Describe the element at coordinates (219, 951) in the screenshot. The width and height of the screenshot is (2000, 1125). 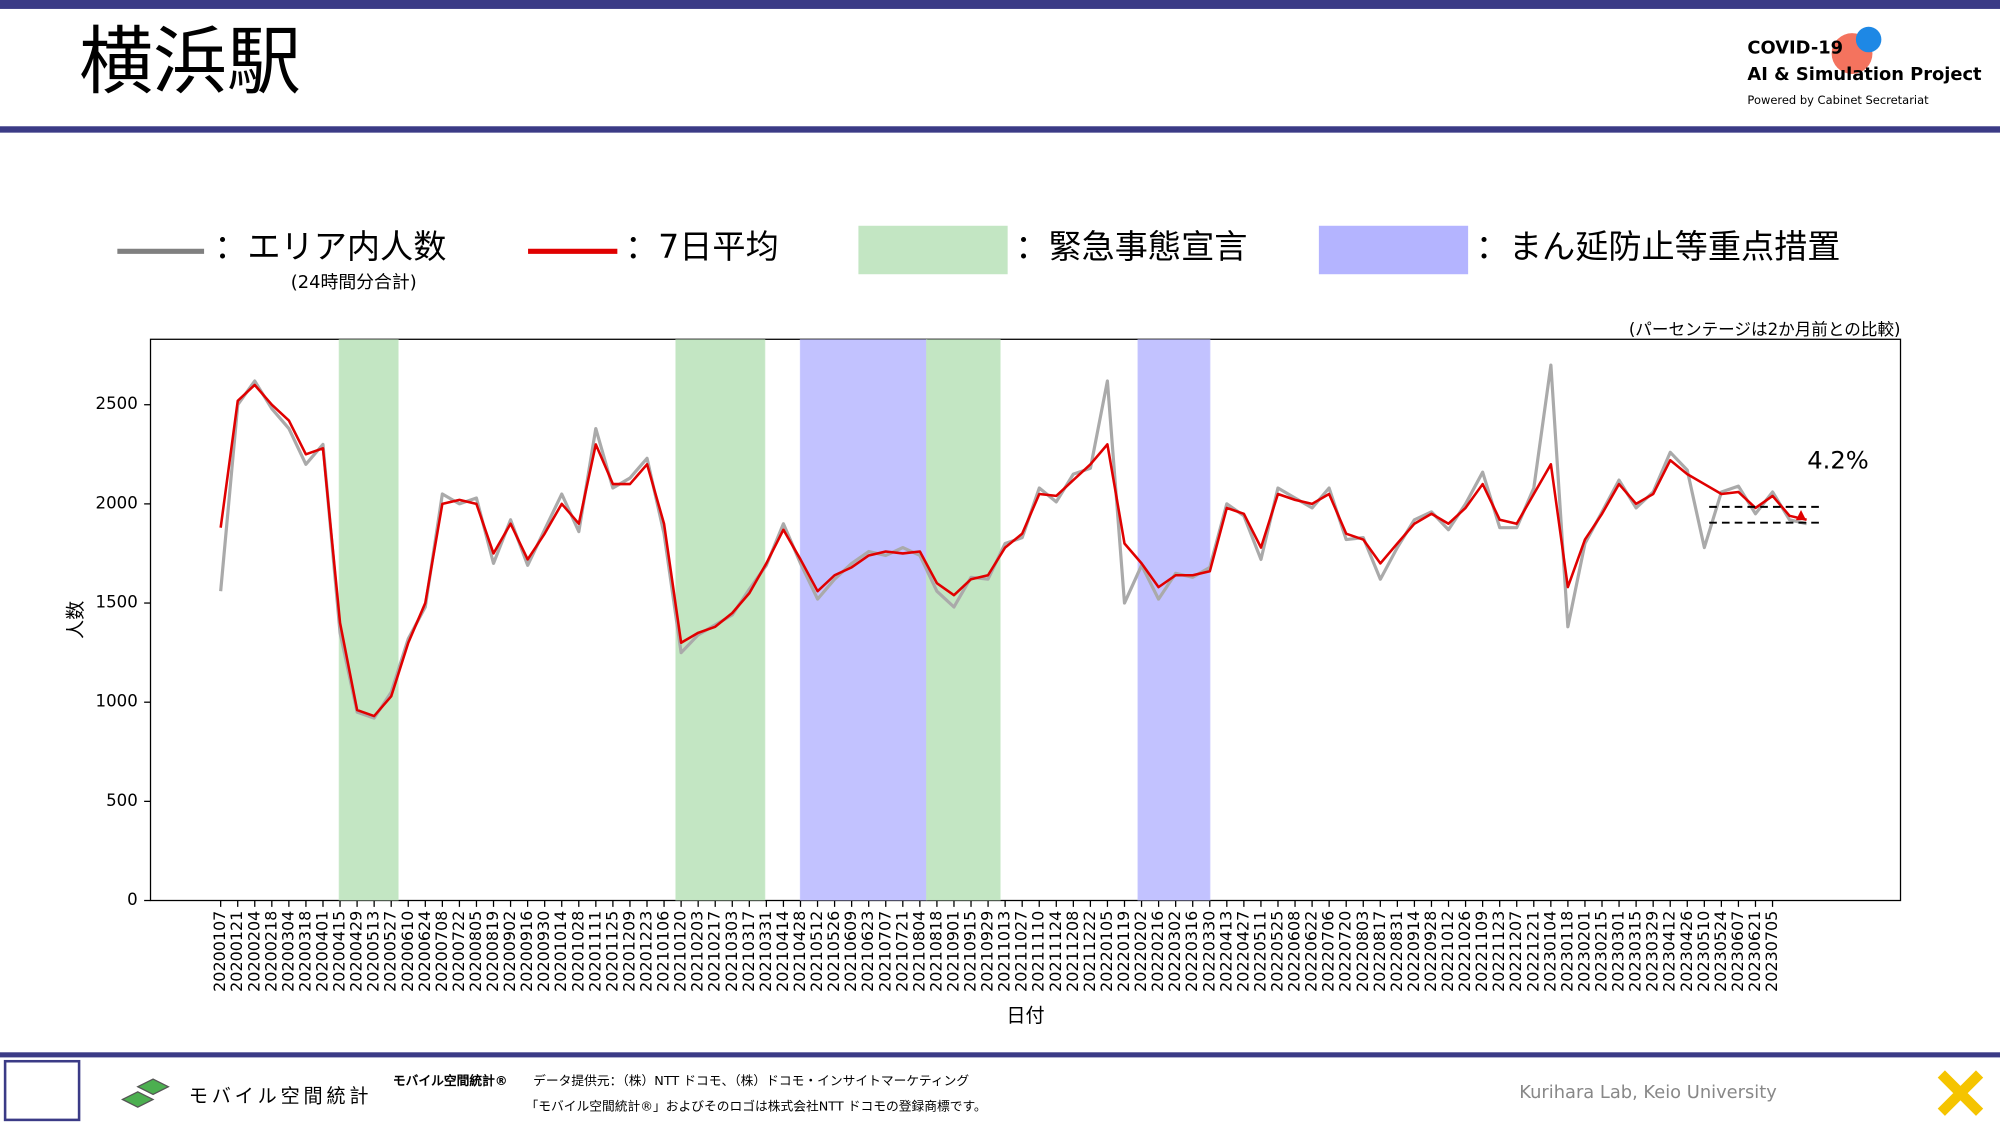
I see `x-tick-label: 20200107` at that location.